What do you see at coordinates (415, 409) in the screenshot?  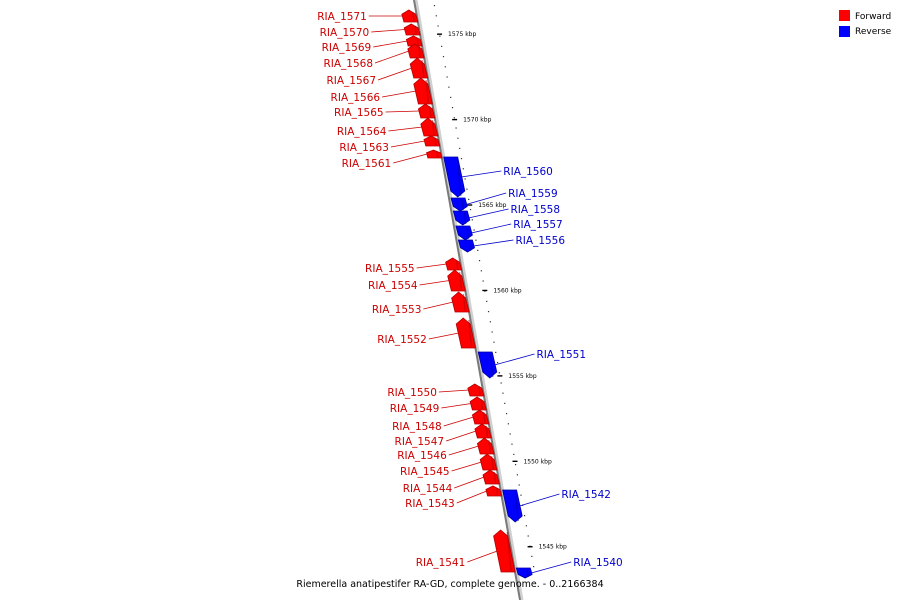 I see `gene-label: RIA_1549` at bounding box center [415, 409].